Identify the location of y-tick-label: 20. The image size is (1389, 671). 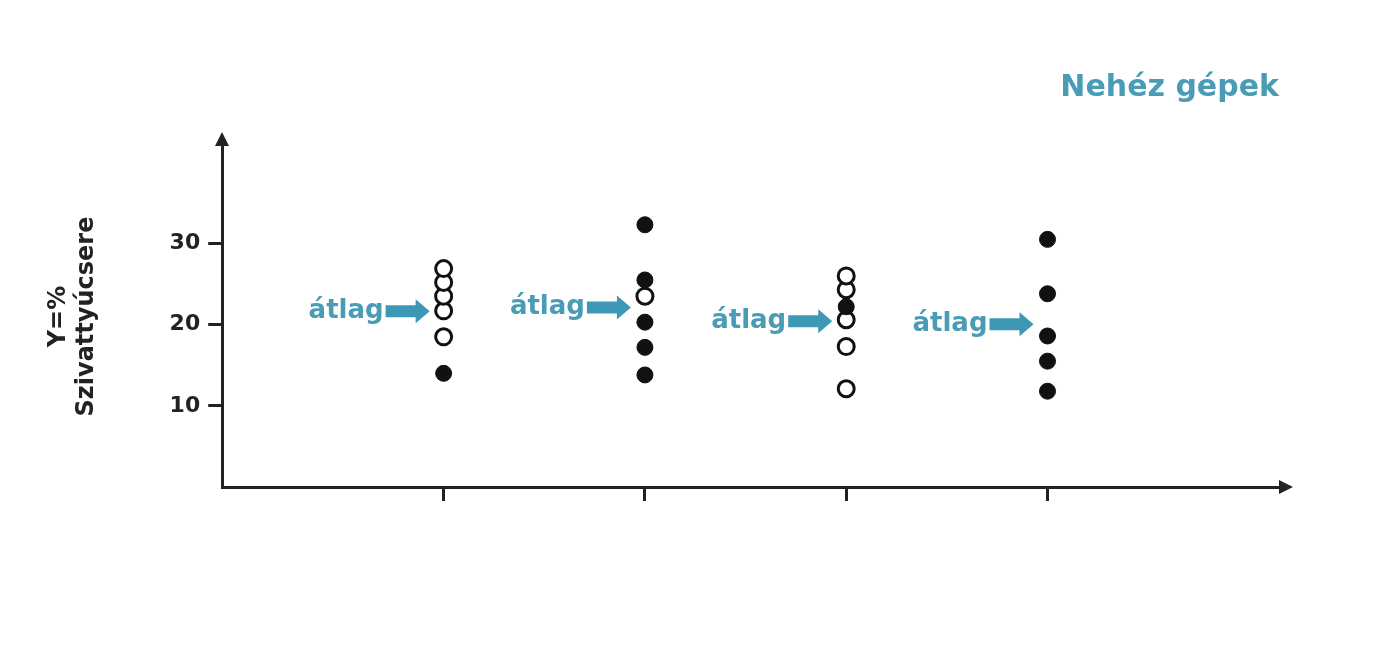
(185, 323).